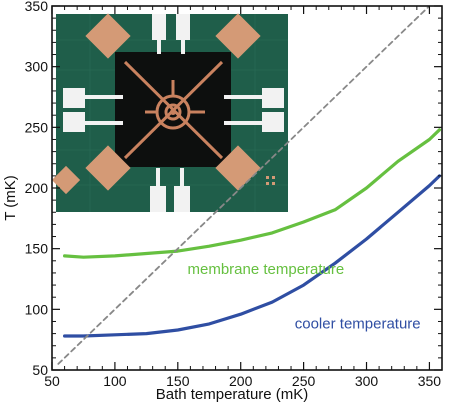 The width and height of the screenshot is (450, 404). What do you see at coordinates (358, 324) in the screenshot?
I see `annotation-cooler-temperature: cooler temperature` at bounding box center [358, 324].